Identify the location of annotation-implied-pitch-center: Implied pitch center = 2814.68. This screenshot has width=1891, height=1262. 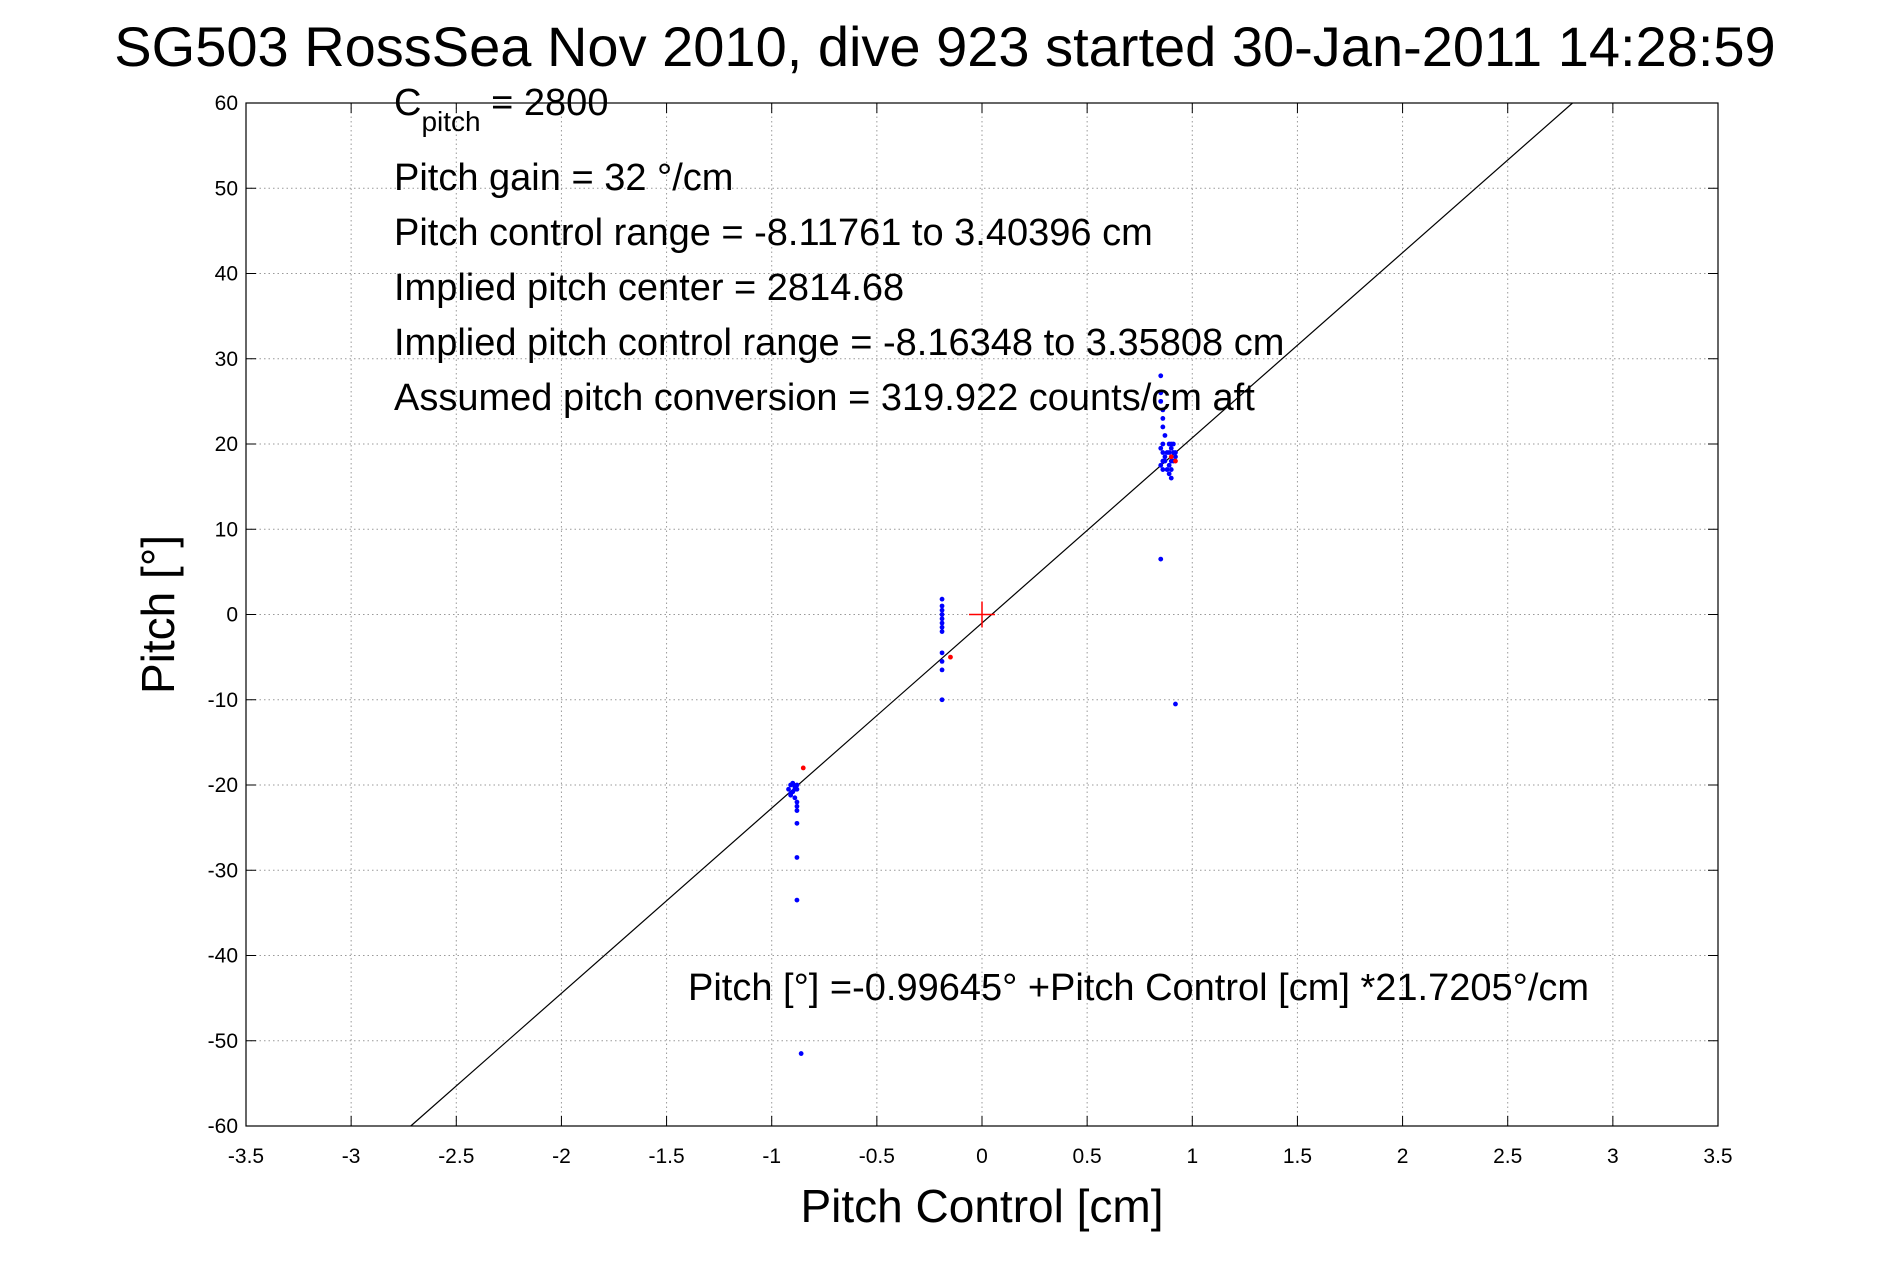
(649, 288).